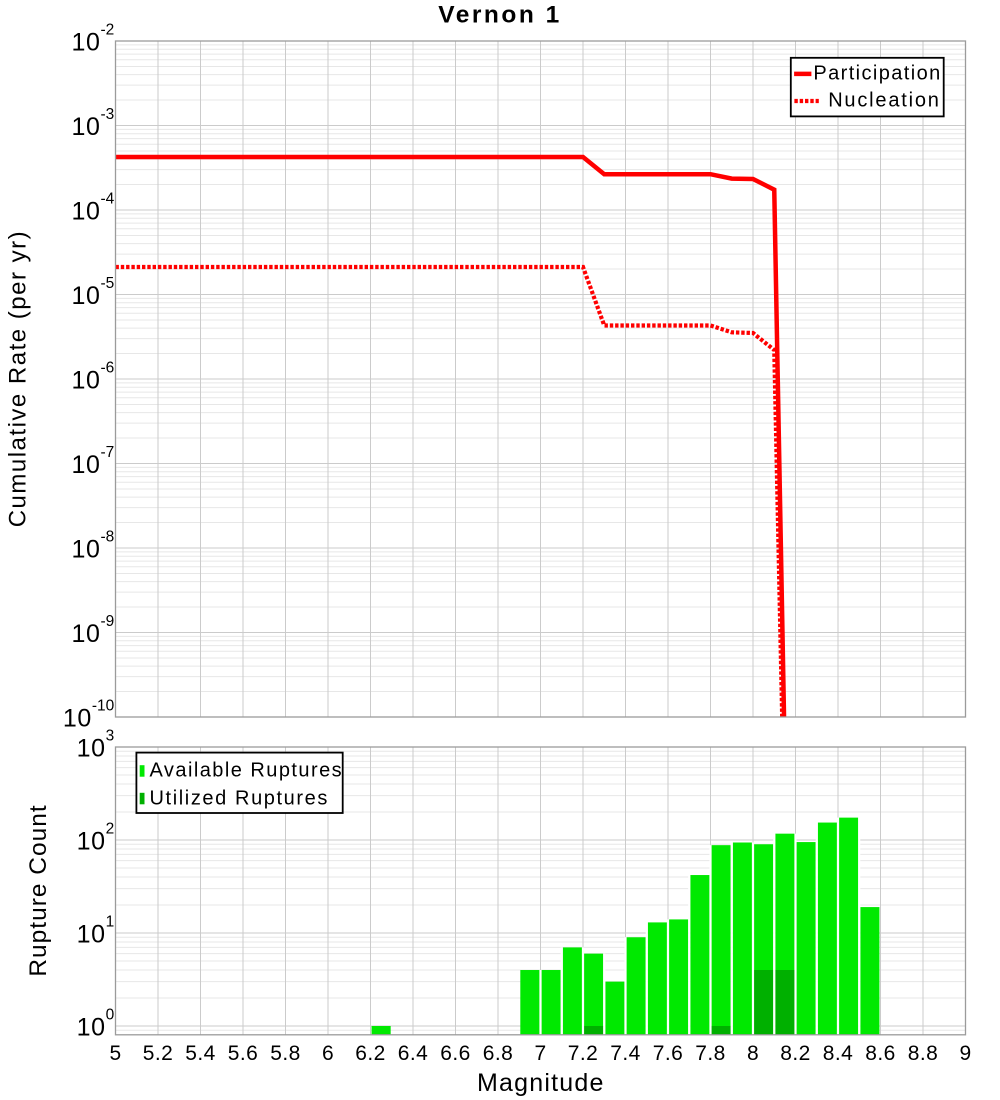 This screenshot has width=1000, height=1100. What do you see at coordinates (877, 73) in the screenshot?
I see `svg-text: Participation` at bounding box center [877, 73].